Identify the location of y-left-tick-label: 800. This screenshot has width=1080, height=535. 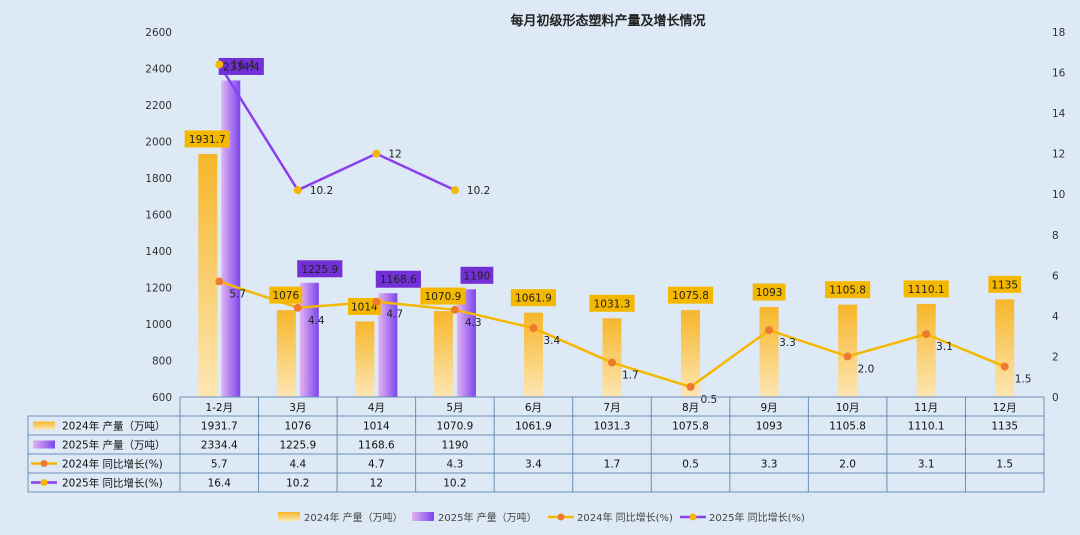
(162, 362).